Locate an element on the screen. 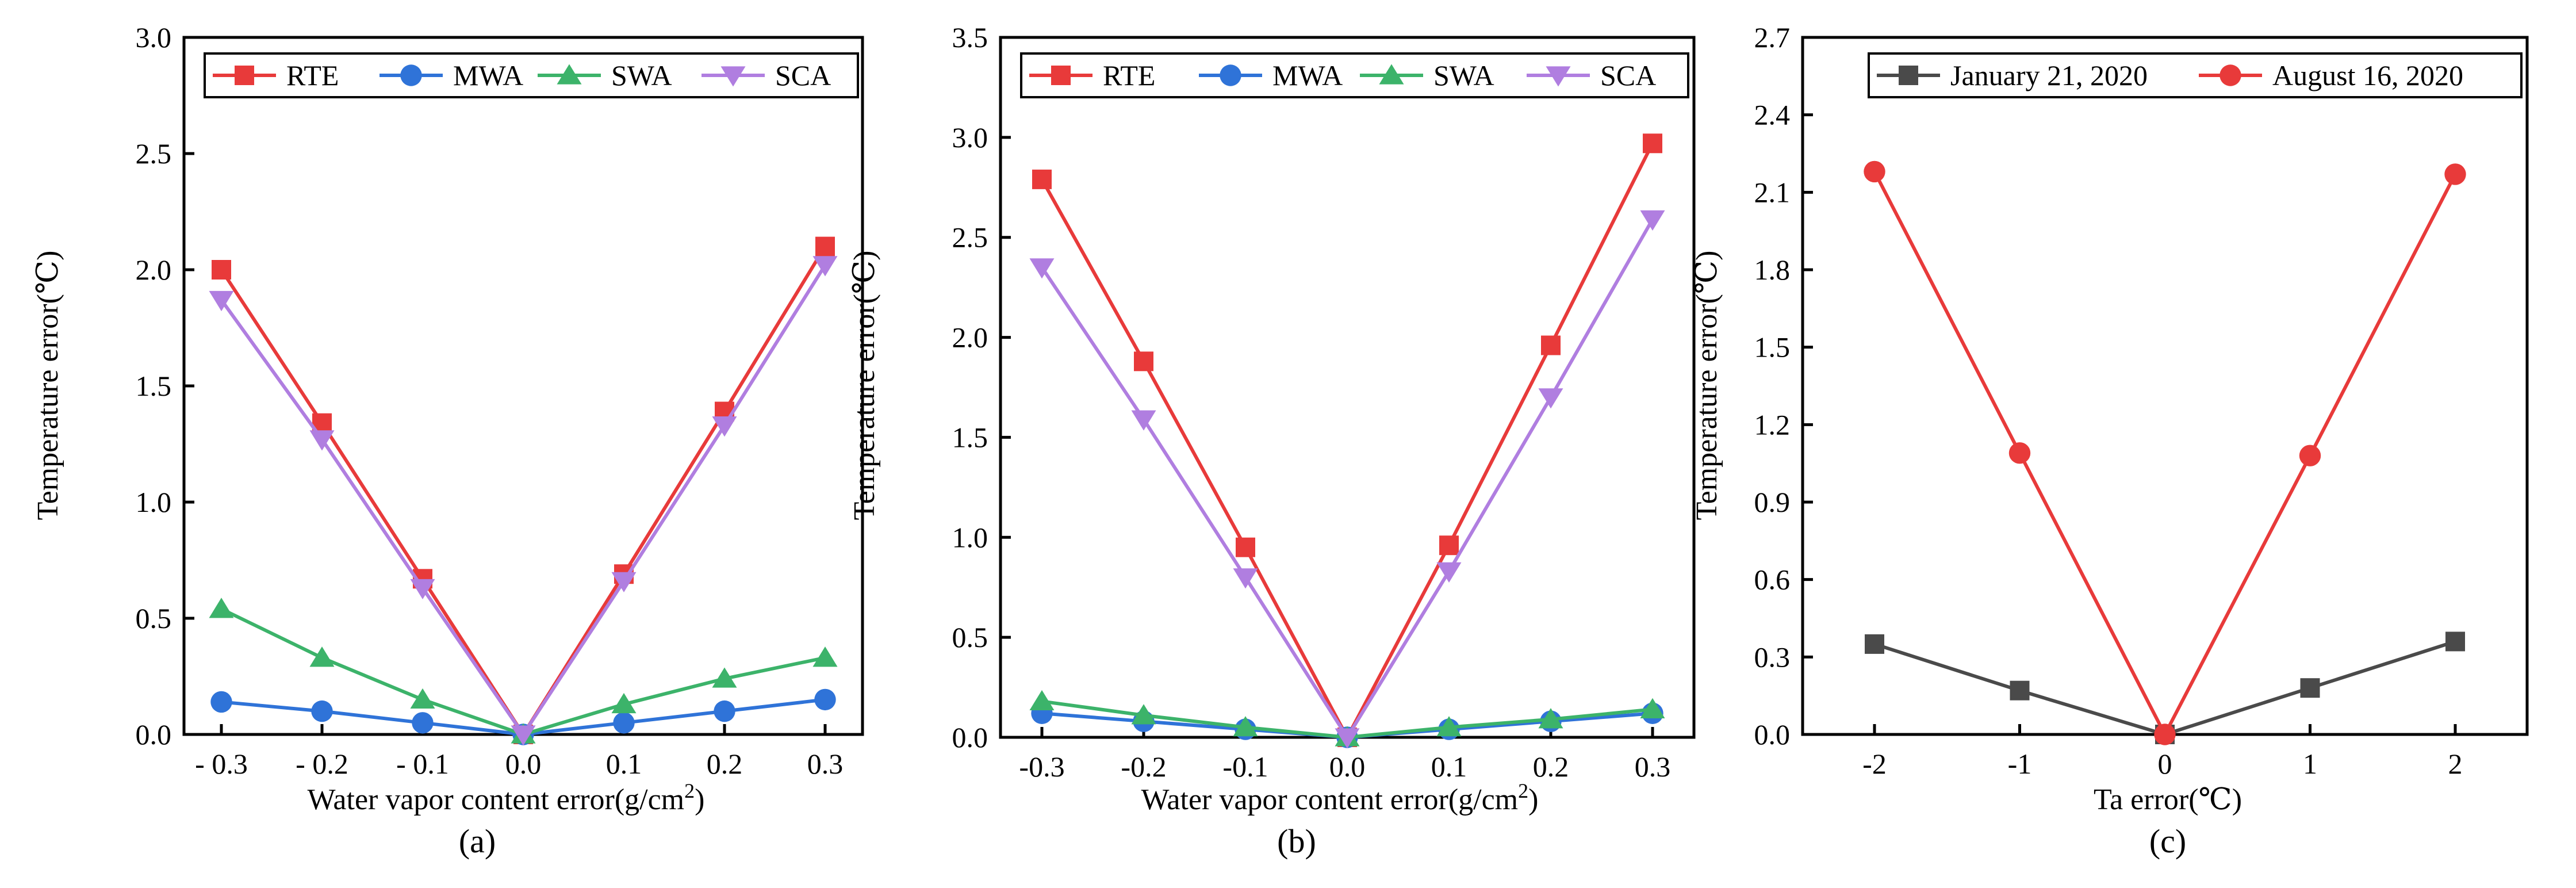 This screenshot has width=2576, height=888. legend: January 21, 2020 August 16, 2020 is located at coordinates (2195, 75).